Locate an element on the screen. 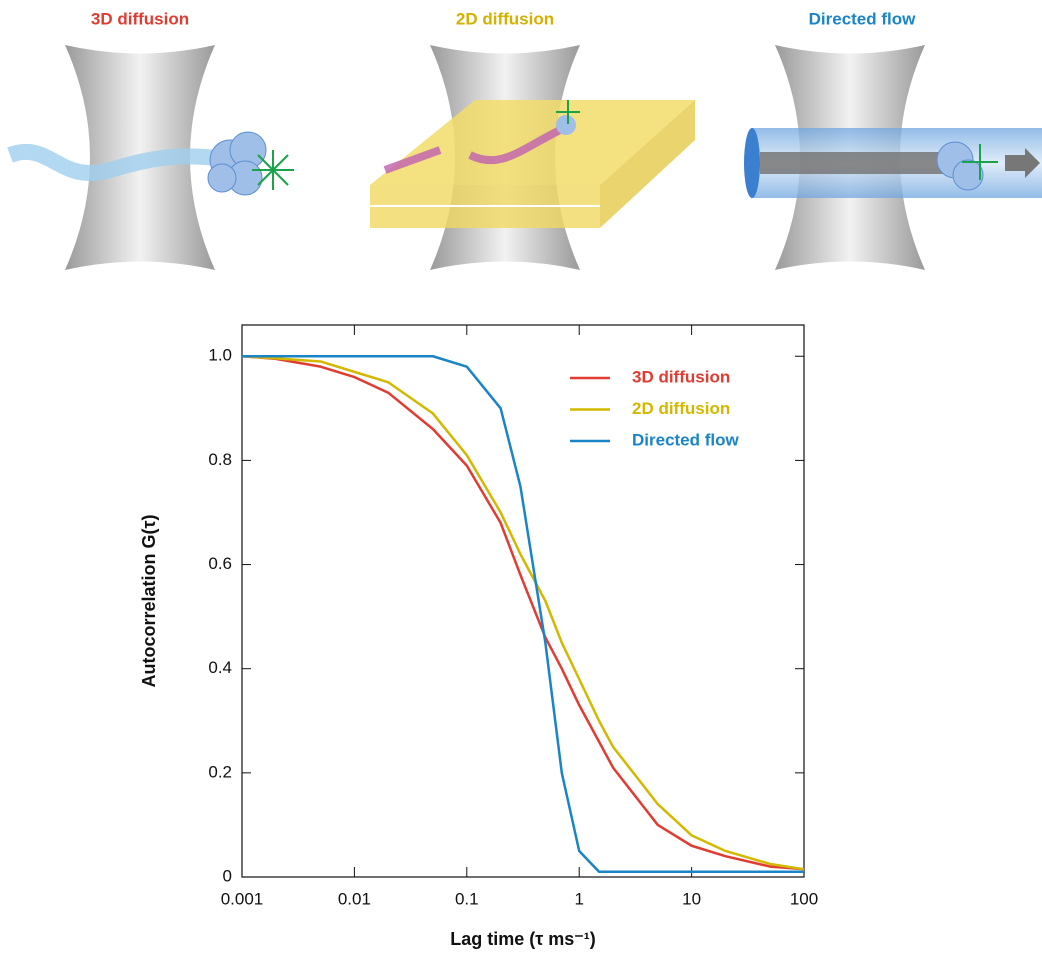  x-tick-label: 1 is located at coordinates (578, 898).